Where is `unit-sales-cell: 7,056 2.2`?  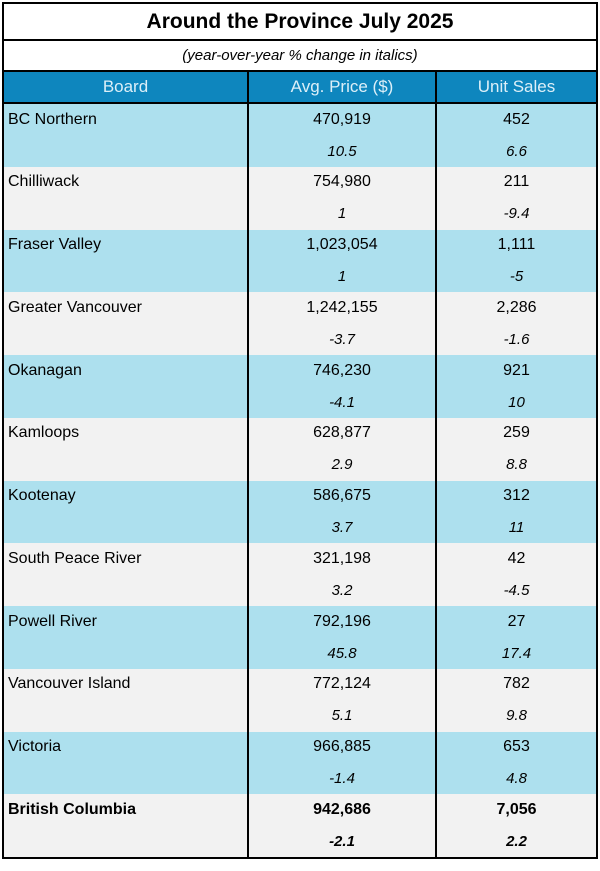 unit-sales-cell: 7,056 2.2 is located at coordinates (516, 825).